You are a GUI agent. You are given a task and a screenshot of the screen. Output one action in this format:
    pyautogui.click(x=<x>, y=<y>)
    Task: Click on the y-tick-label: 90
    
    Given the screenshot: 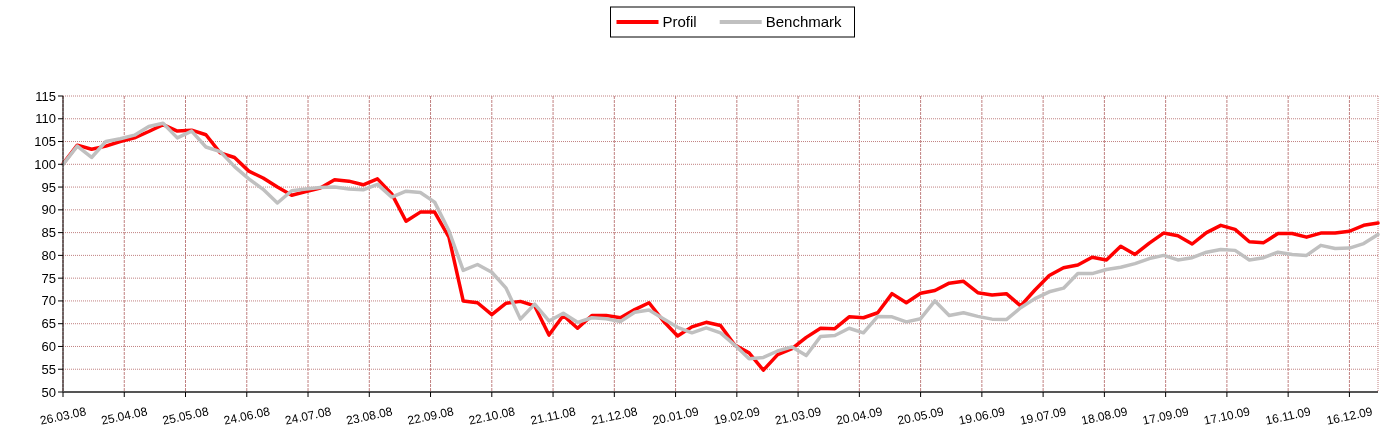 What is the action you would take?
    pyautogui.click(x=48, y=210)
    